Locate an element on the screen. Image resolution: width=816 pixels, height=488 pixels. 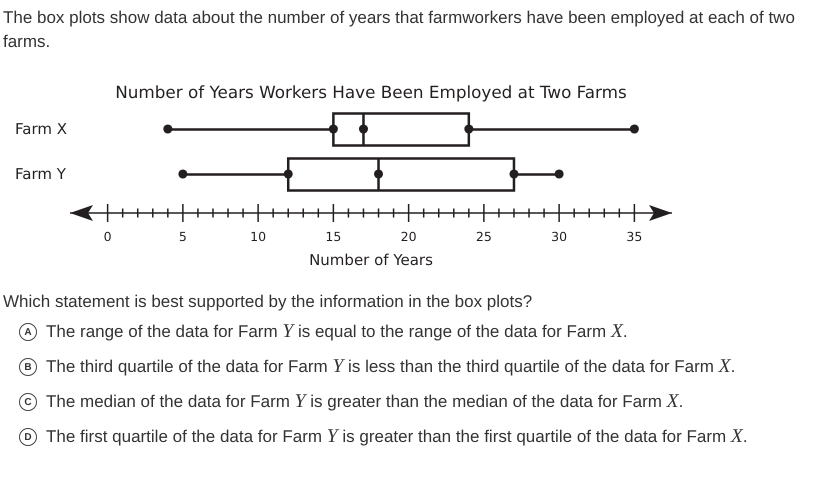
x-tick-label: 35 is located at coordinates (634, 236).